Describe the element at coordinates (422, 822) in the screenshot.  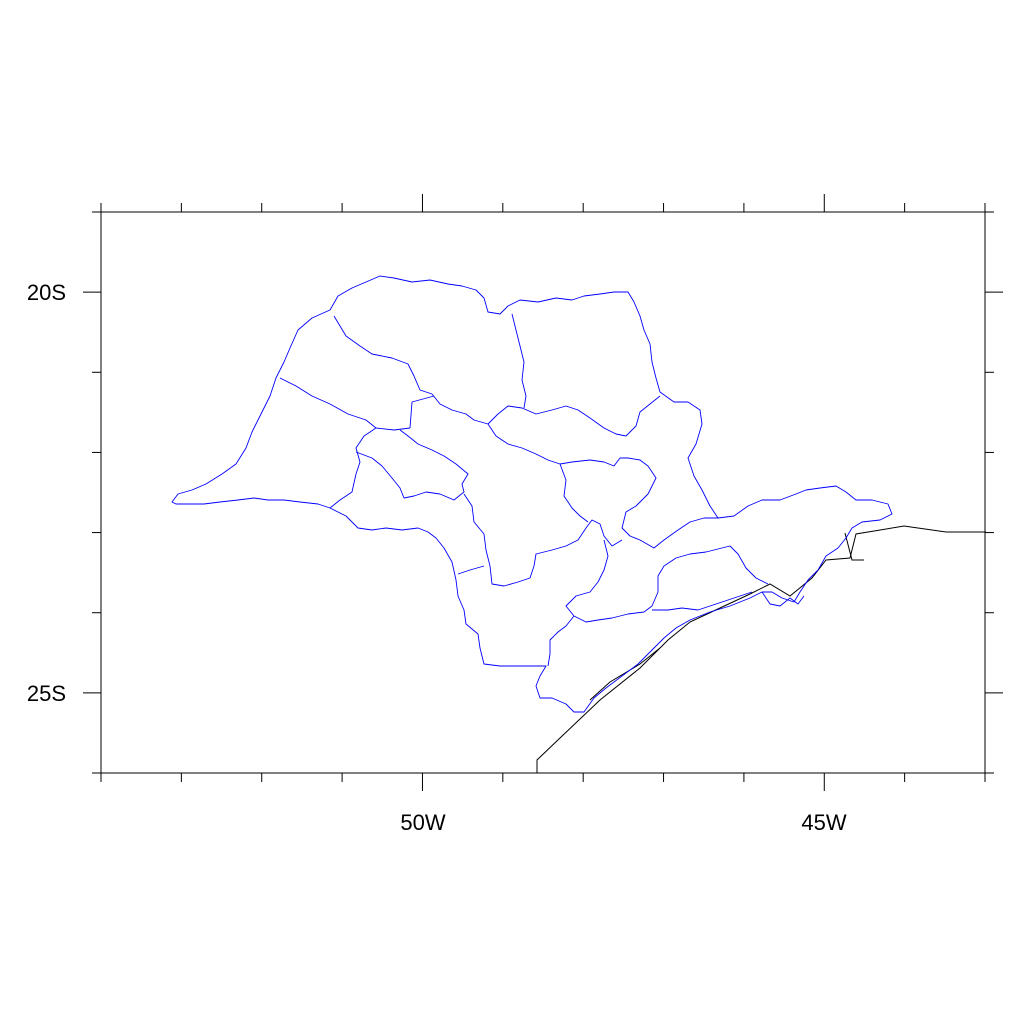
I see `lon-label-50w: 50W` at that location.